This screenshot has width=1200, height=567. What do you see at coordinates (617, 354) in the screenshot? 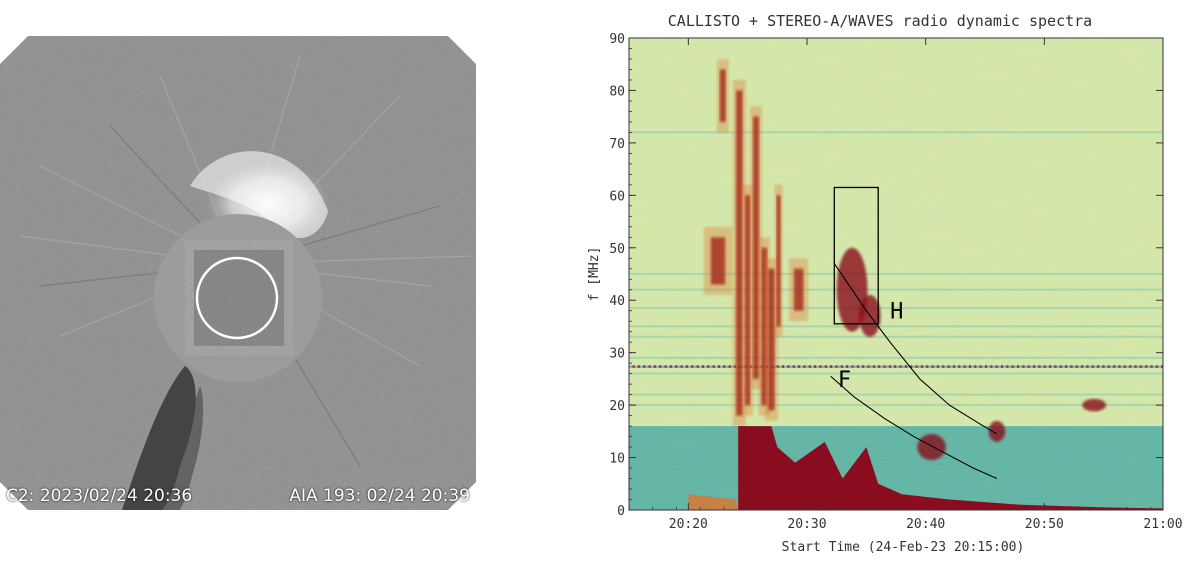
I see `y-tick-label: 30` at bounding box center [617, 354].